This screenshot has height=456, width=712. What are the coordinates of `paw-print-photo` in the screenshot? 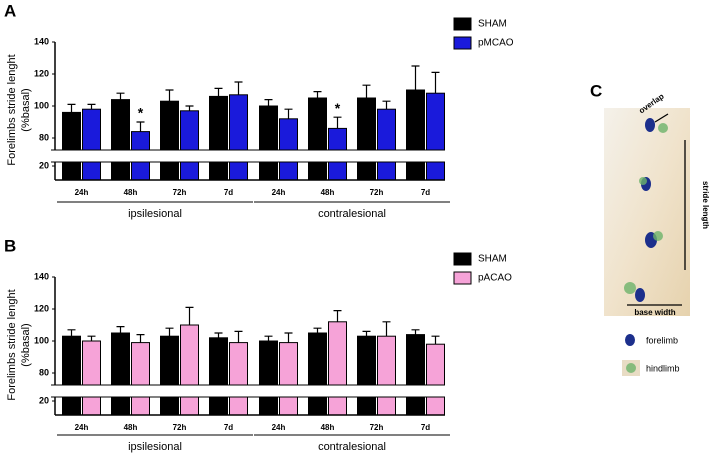 It's located at (647, 212).